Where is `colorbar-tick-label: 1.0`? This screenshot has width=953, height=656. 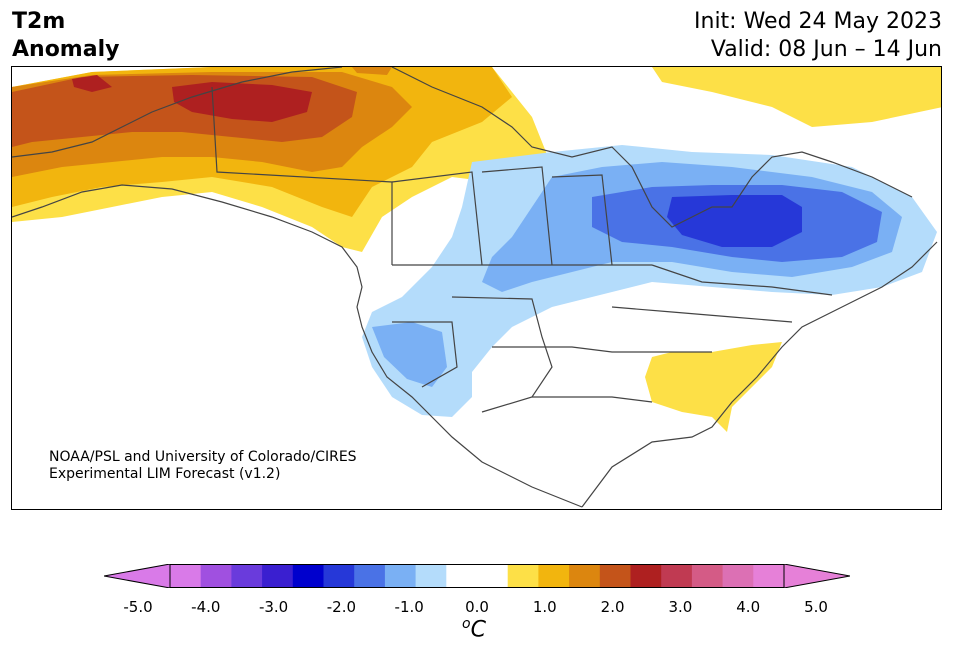
colorbar-tick-label: 1.0 is located at coordinates (544, 607).